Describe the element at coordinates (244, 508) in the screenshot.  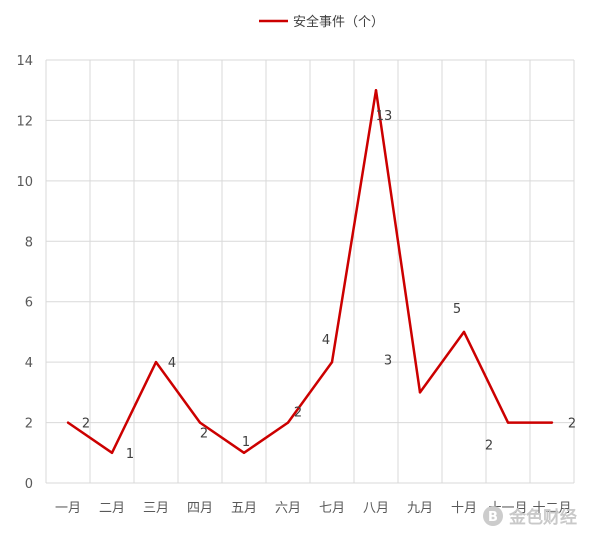
I see `x-tick-label: 五月` at that location.